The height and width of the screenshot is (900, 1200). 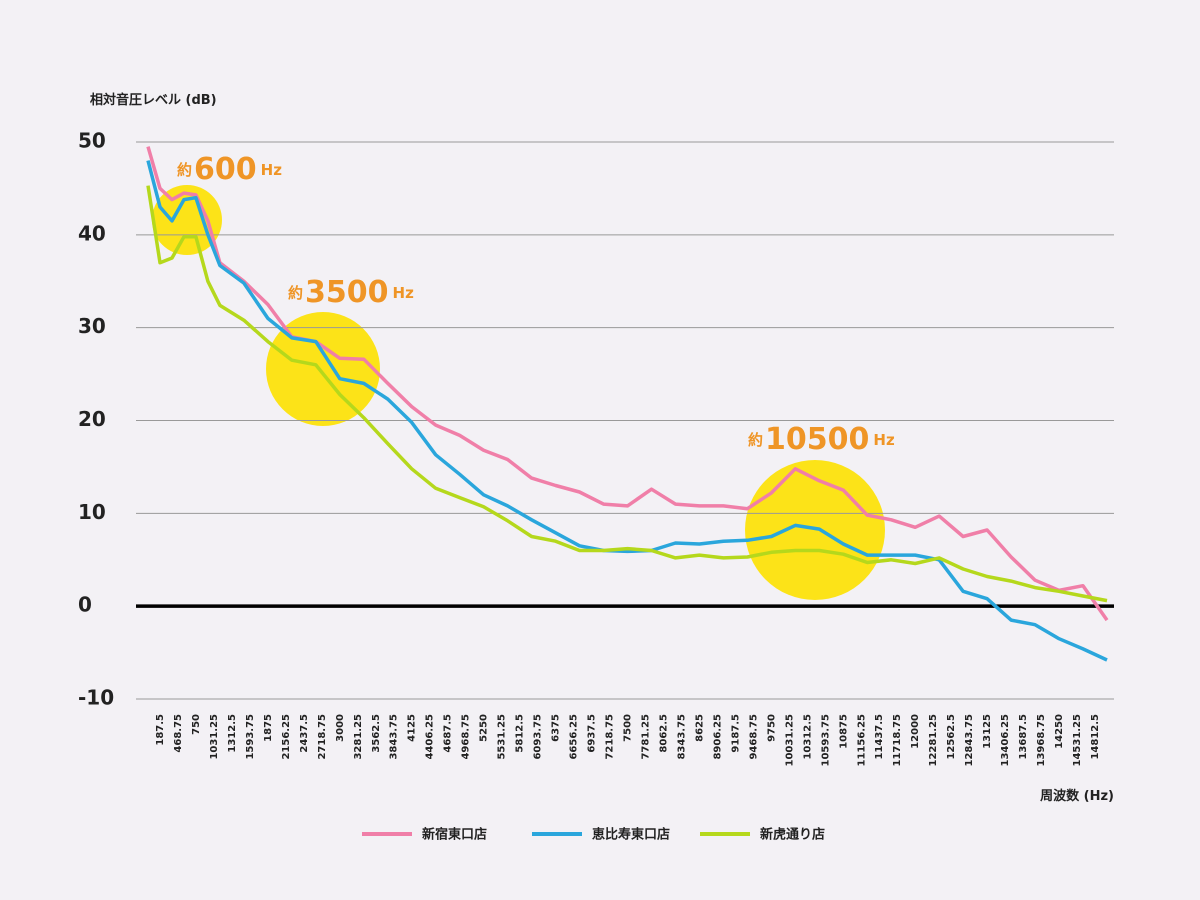 What do you see at coordinates (1077, 740) in the screenshot?
I see `x-tick-label: 14531.25` at bounding box center [1077, 740].